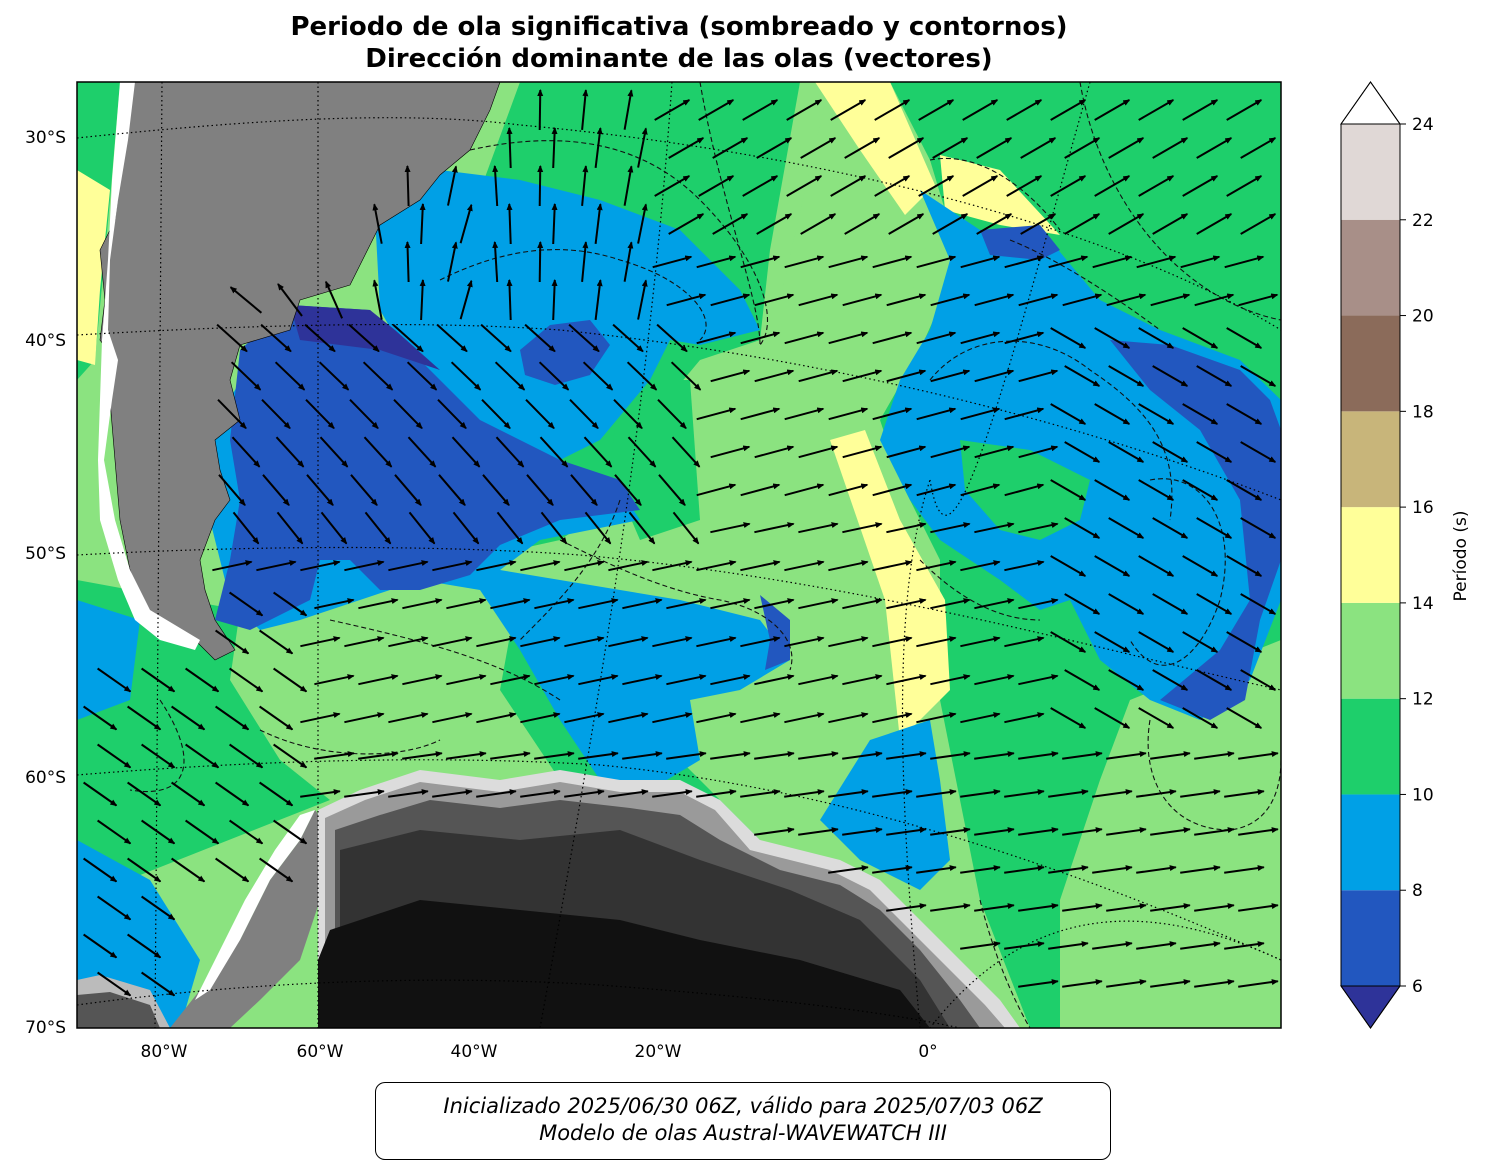 The image size is (1485, 1164). What do you see at coordinates (45, 778) in the screenshot?
I see `lat-label-60S: 60°S` at bounding box center [45, 778].